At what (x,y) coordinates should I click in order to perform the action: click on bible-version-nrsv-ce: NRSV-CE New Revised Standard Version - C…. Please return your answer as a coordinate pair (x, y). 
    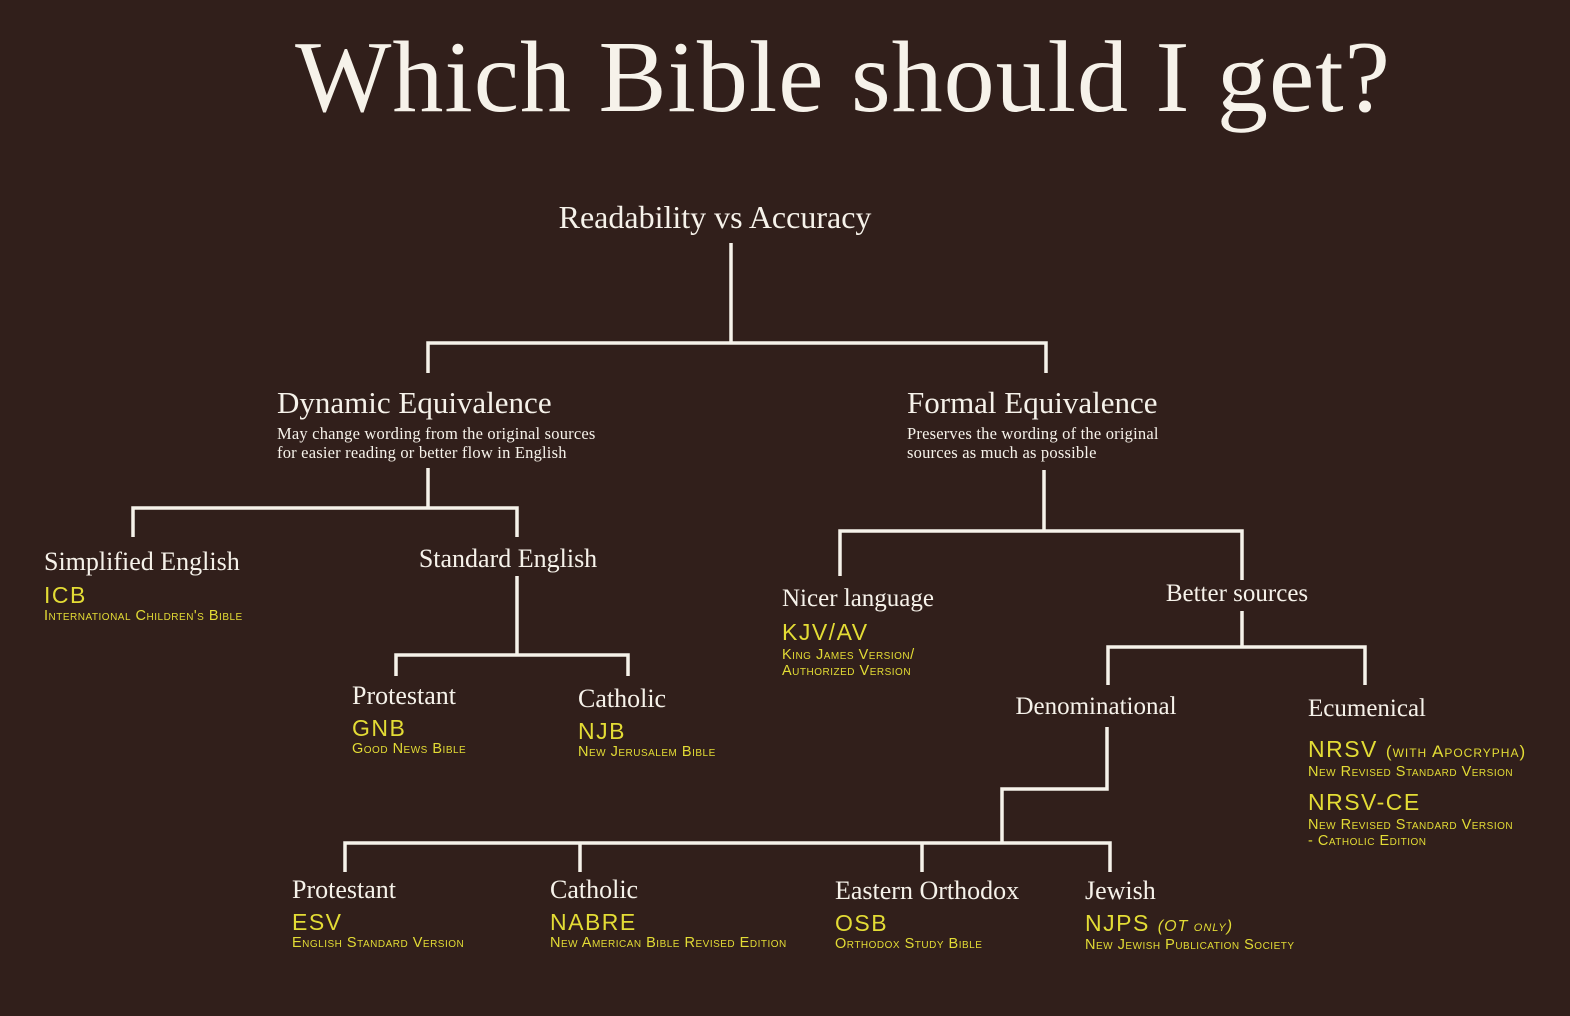
    Looking at the image, I should click on (1417, 819).